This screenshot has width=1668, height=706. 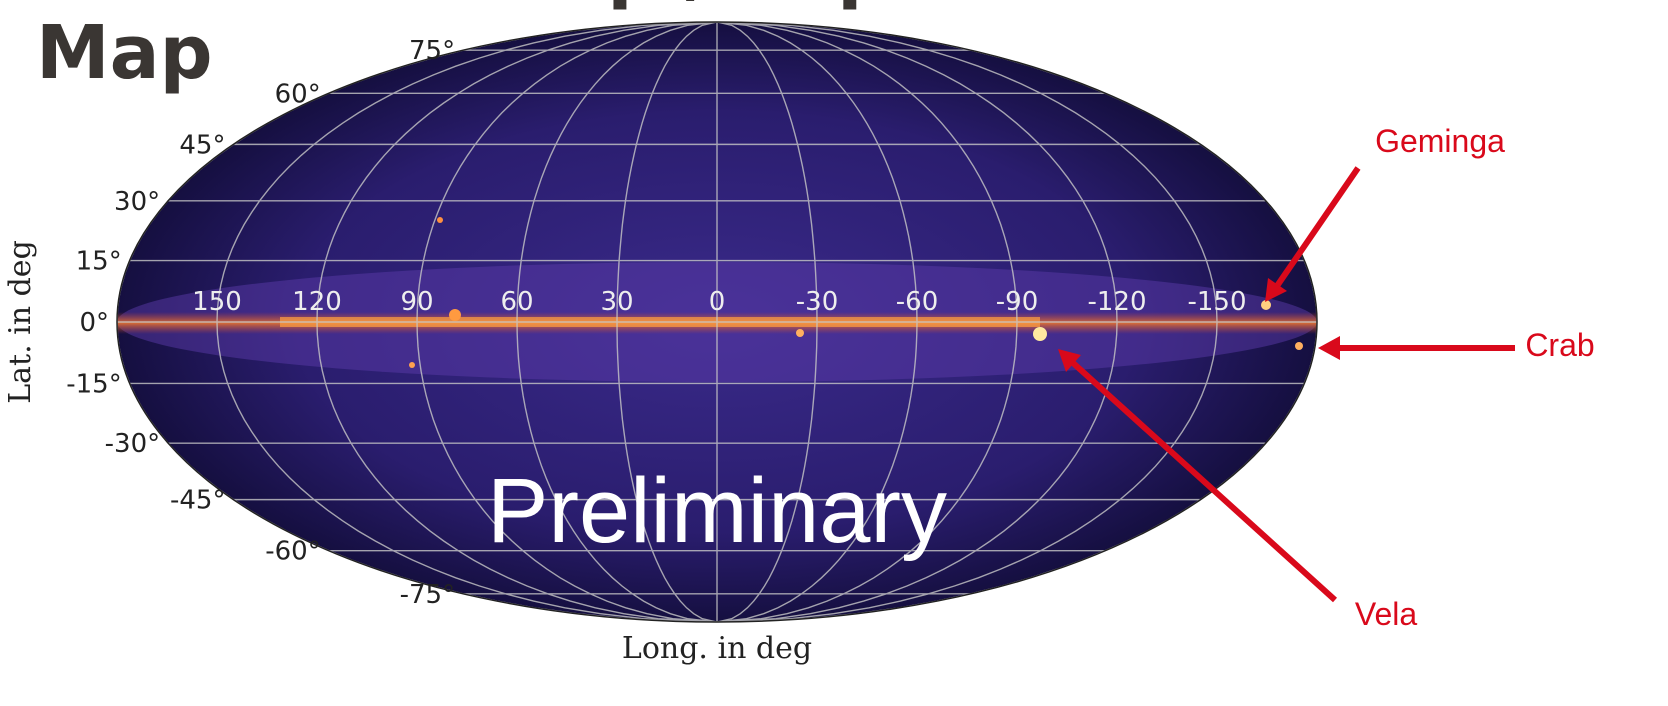 I want to click on y-axis-label: Lat. in deg, so click(x=20, y=322).